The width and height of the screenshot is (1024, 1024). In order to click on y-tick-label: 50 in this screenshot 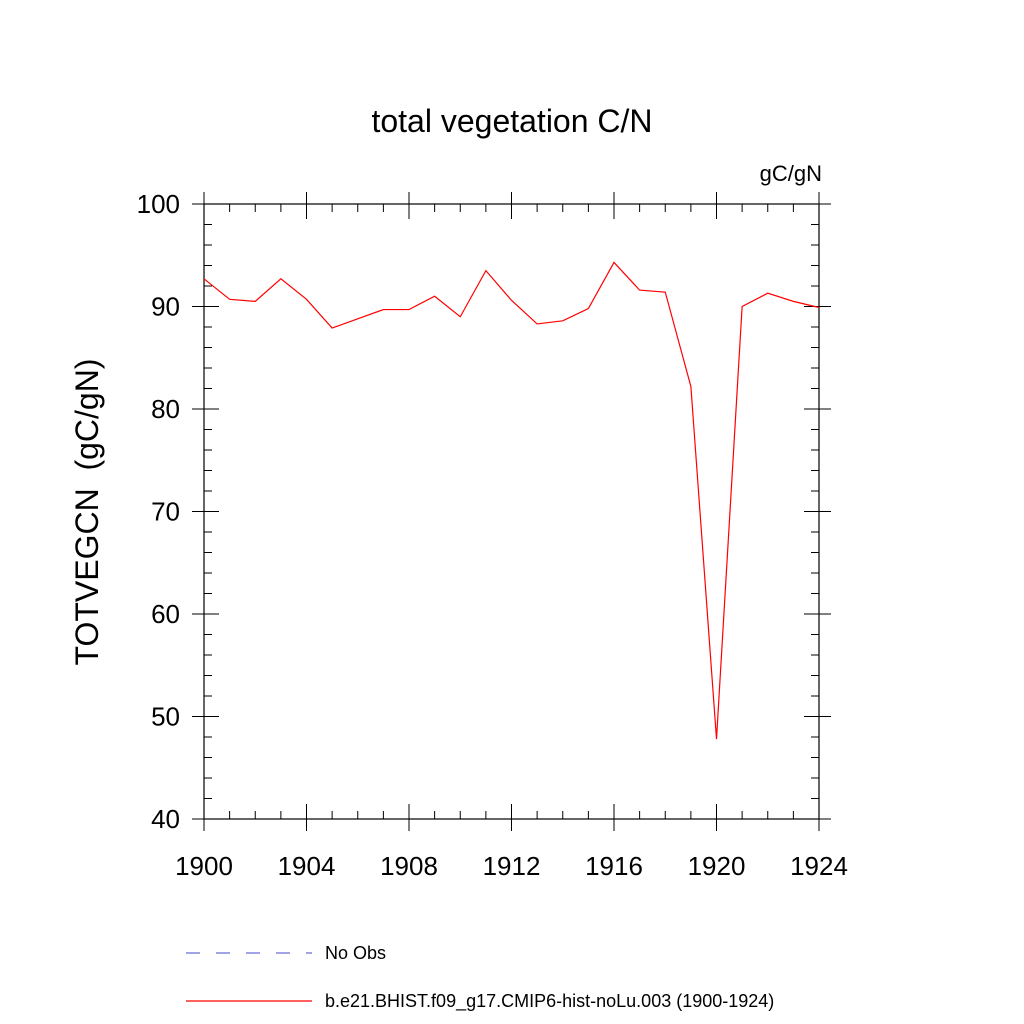, I will do `click(165, 717)`.